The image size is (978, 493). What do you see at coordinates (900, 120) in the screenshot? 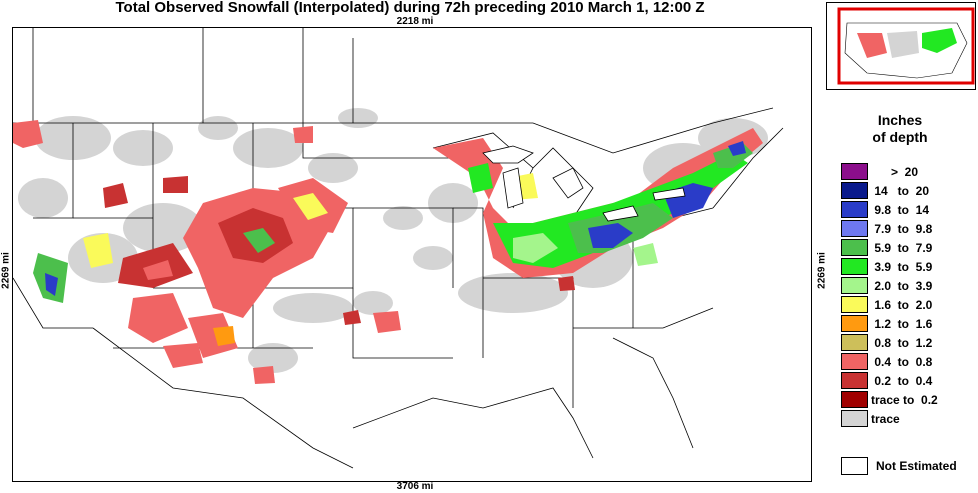
I see `legend-title-line1: Inches` at bounding box center [900, 120].